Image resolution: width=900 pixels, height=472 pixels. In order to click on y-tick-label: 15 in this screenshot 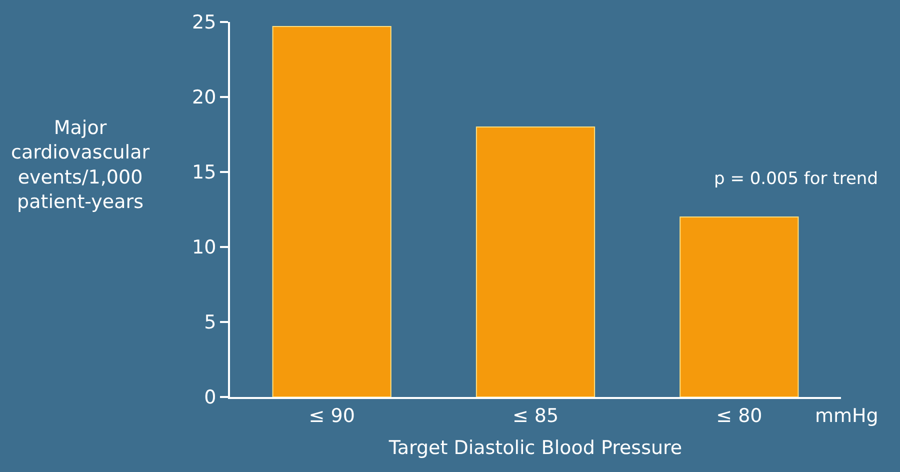, I will do `click(204, 173)`.